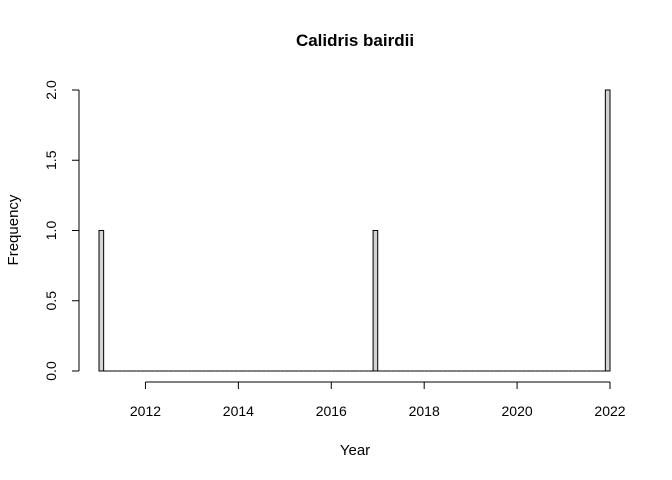 The width and height of the screenshot is (672, 480). Describe the element at coordinates (331, 411) in the screenshot. I see `x-tick-label: 2016` at that location.